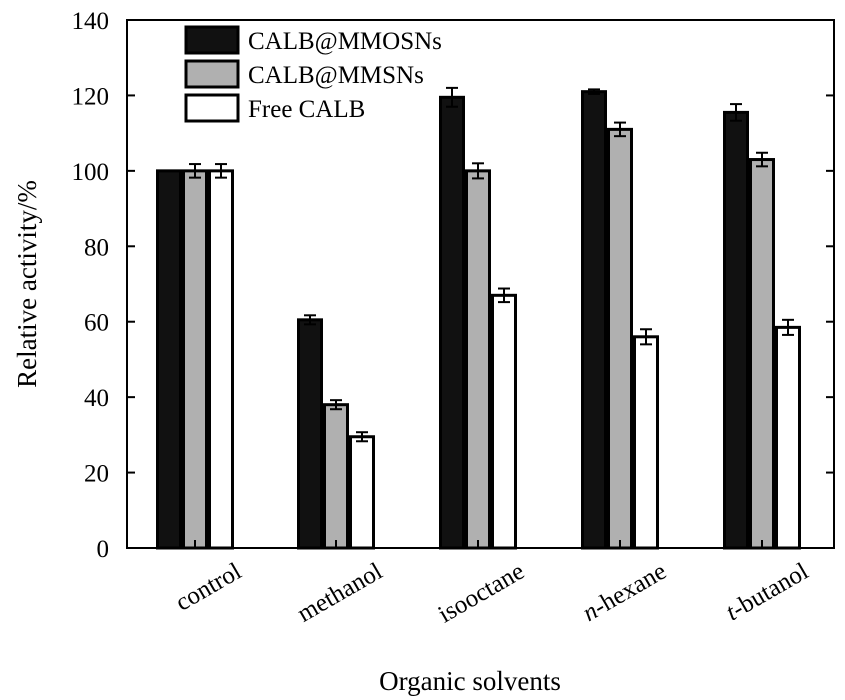  What do you see at coordinates (91, 21) in the screenshot?
I see `y-tick-label-140: 140` at bounding box center [91, 21].